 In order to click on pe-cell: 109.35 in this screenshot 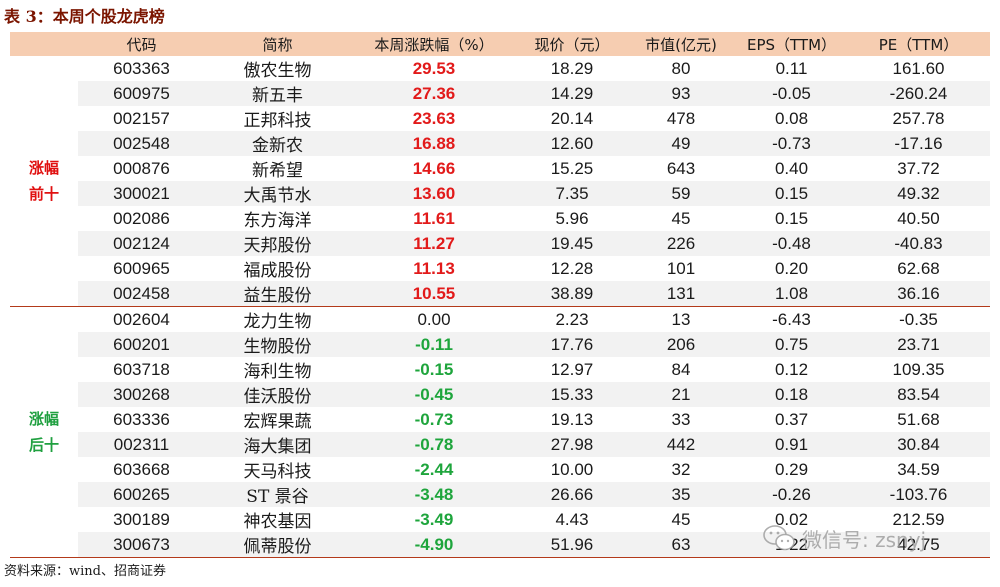, I will do `click(918, 369)`.